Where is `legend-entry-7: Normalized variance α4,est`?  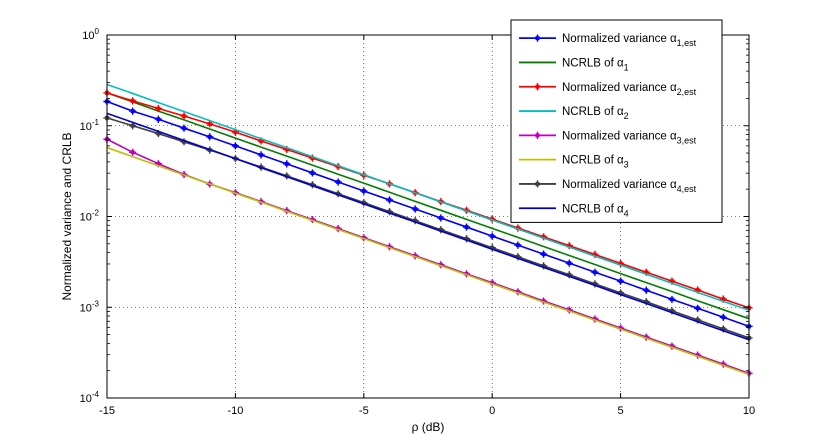 legend-entry-7: Normalized variance α4,est is located at coordinates (608, 186).